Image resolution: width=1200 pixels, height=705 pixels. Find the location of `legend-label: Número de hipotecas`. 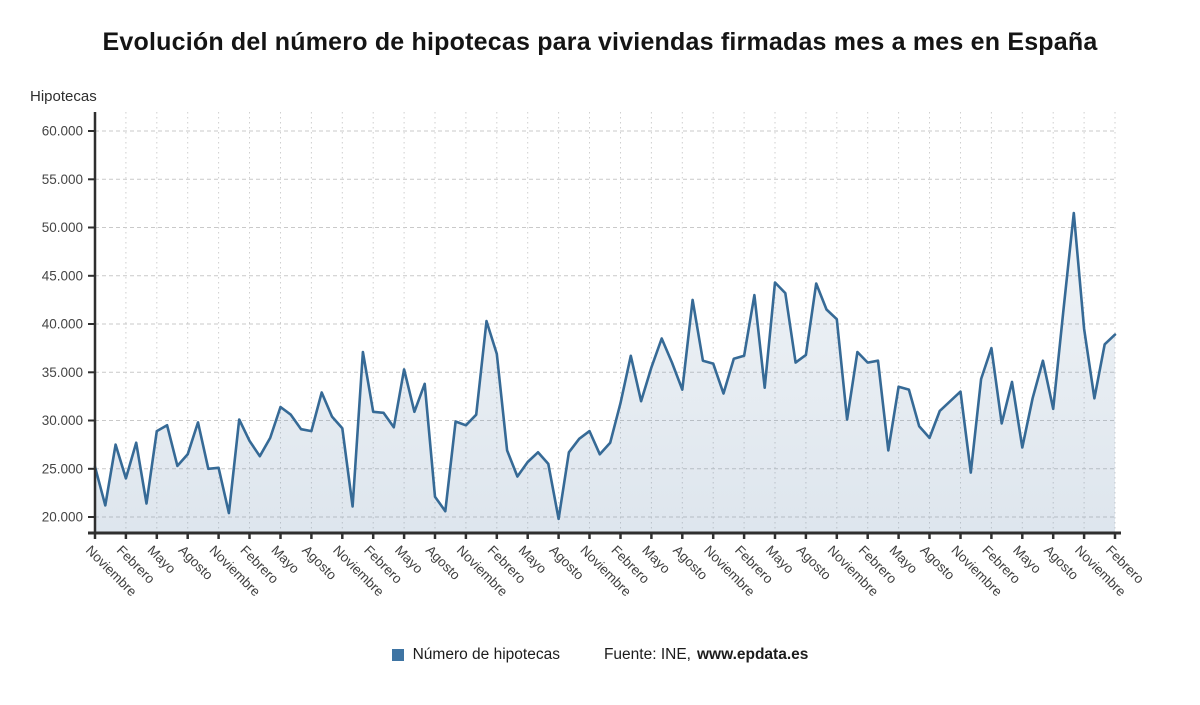

legend-label: Número de hipotecas is located at coordinates (486, 654).